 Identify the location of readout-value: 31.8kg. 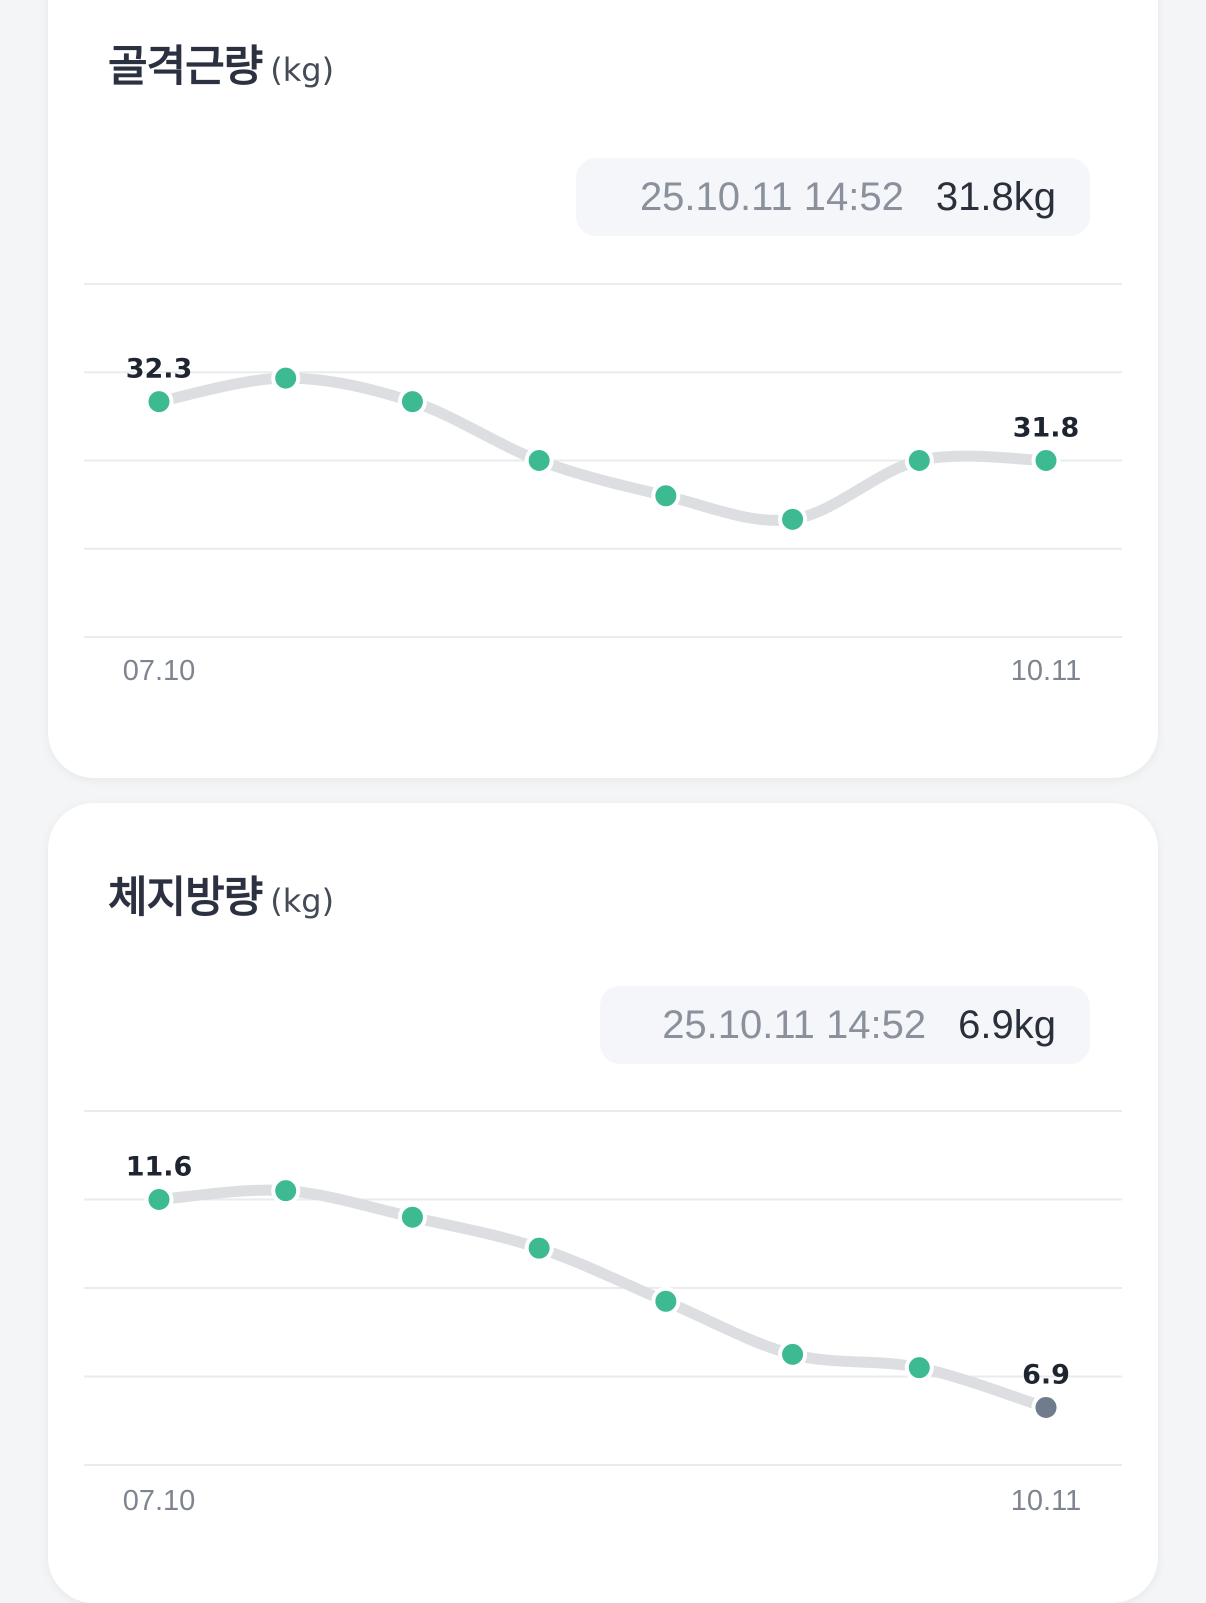
(995, 196).